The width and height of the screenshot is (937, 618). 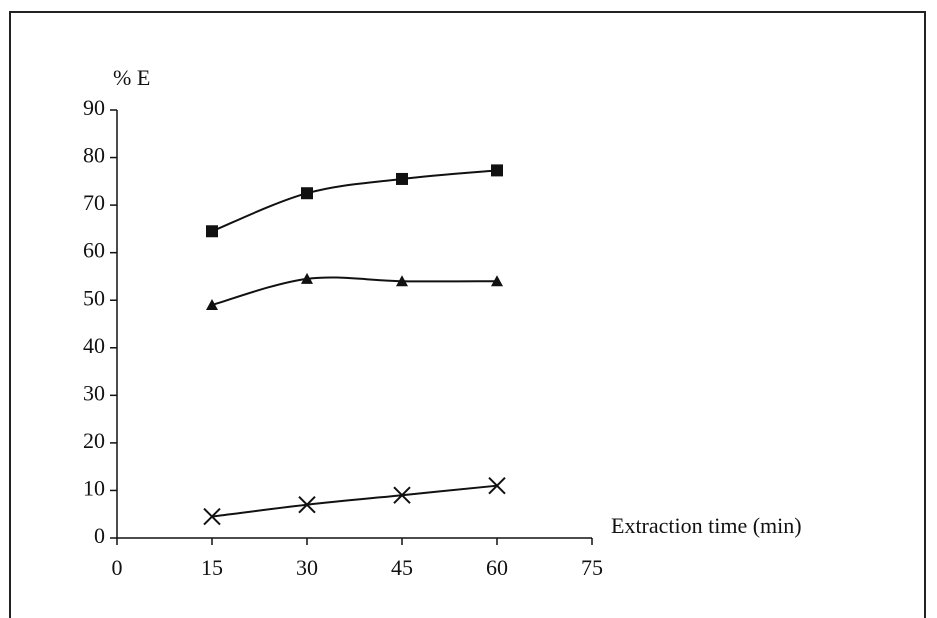 What do you see at coordinates (94, 392) in the screenshot?
I see `y-tick-label: 30` at bounding box center [94, 392].